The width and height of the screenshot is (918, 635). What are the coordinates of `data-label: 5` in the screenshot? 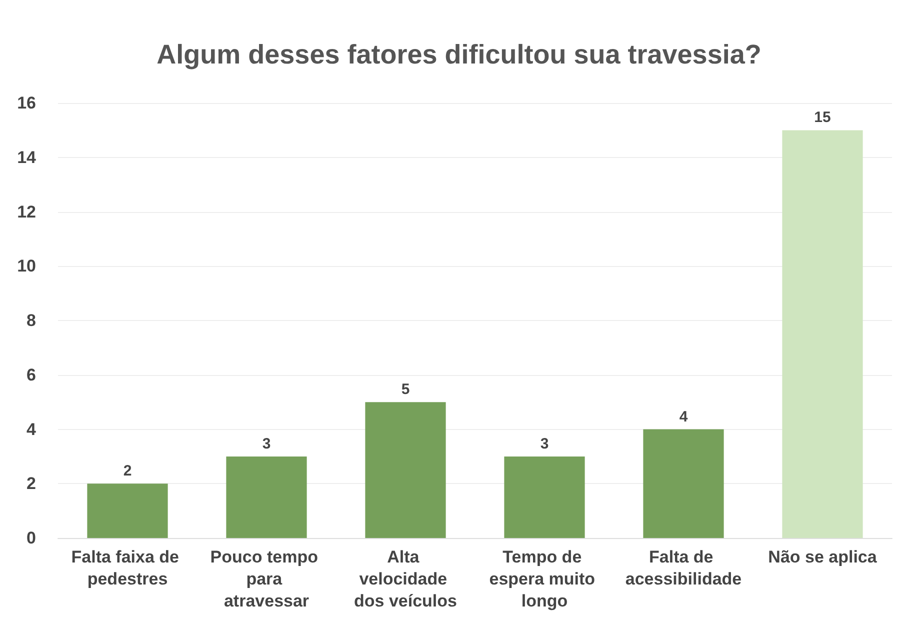 It's located at (405, 389).